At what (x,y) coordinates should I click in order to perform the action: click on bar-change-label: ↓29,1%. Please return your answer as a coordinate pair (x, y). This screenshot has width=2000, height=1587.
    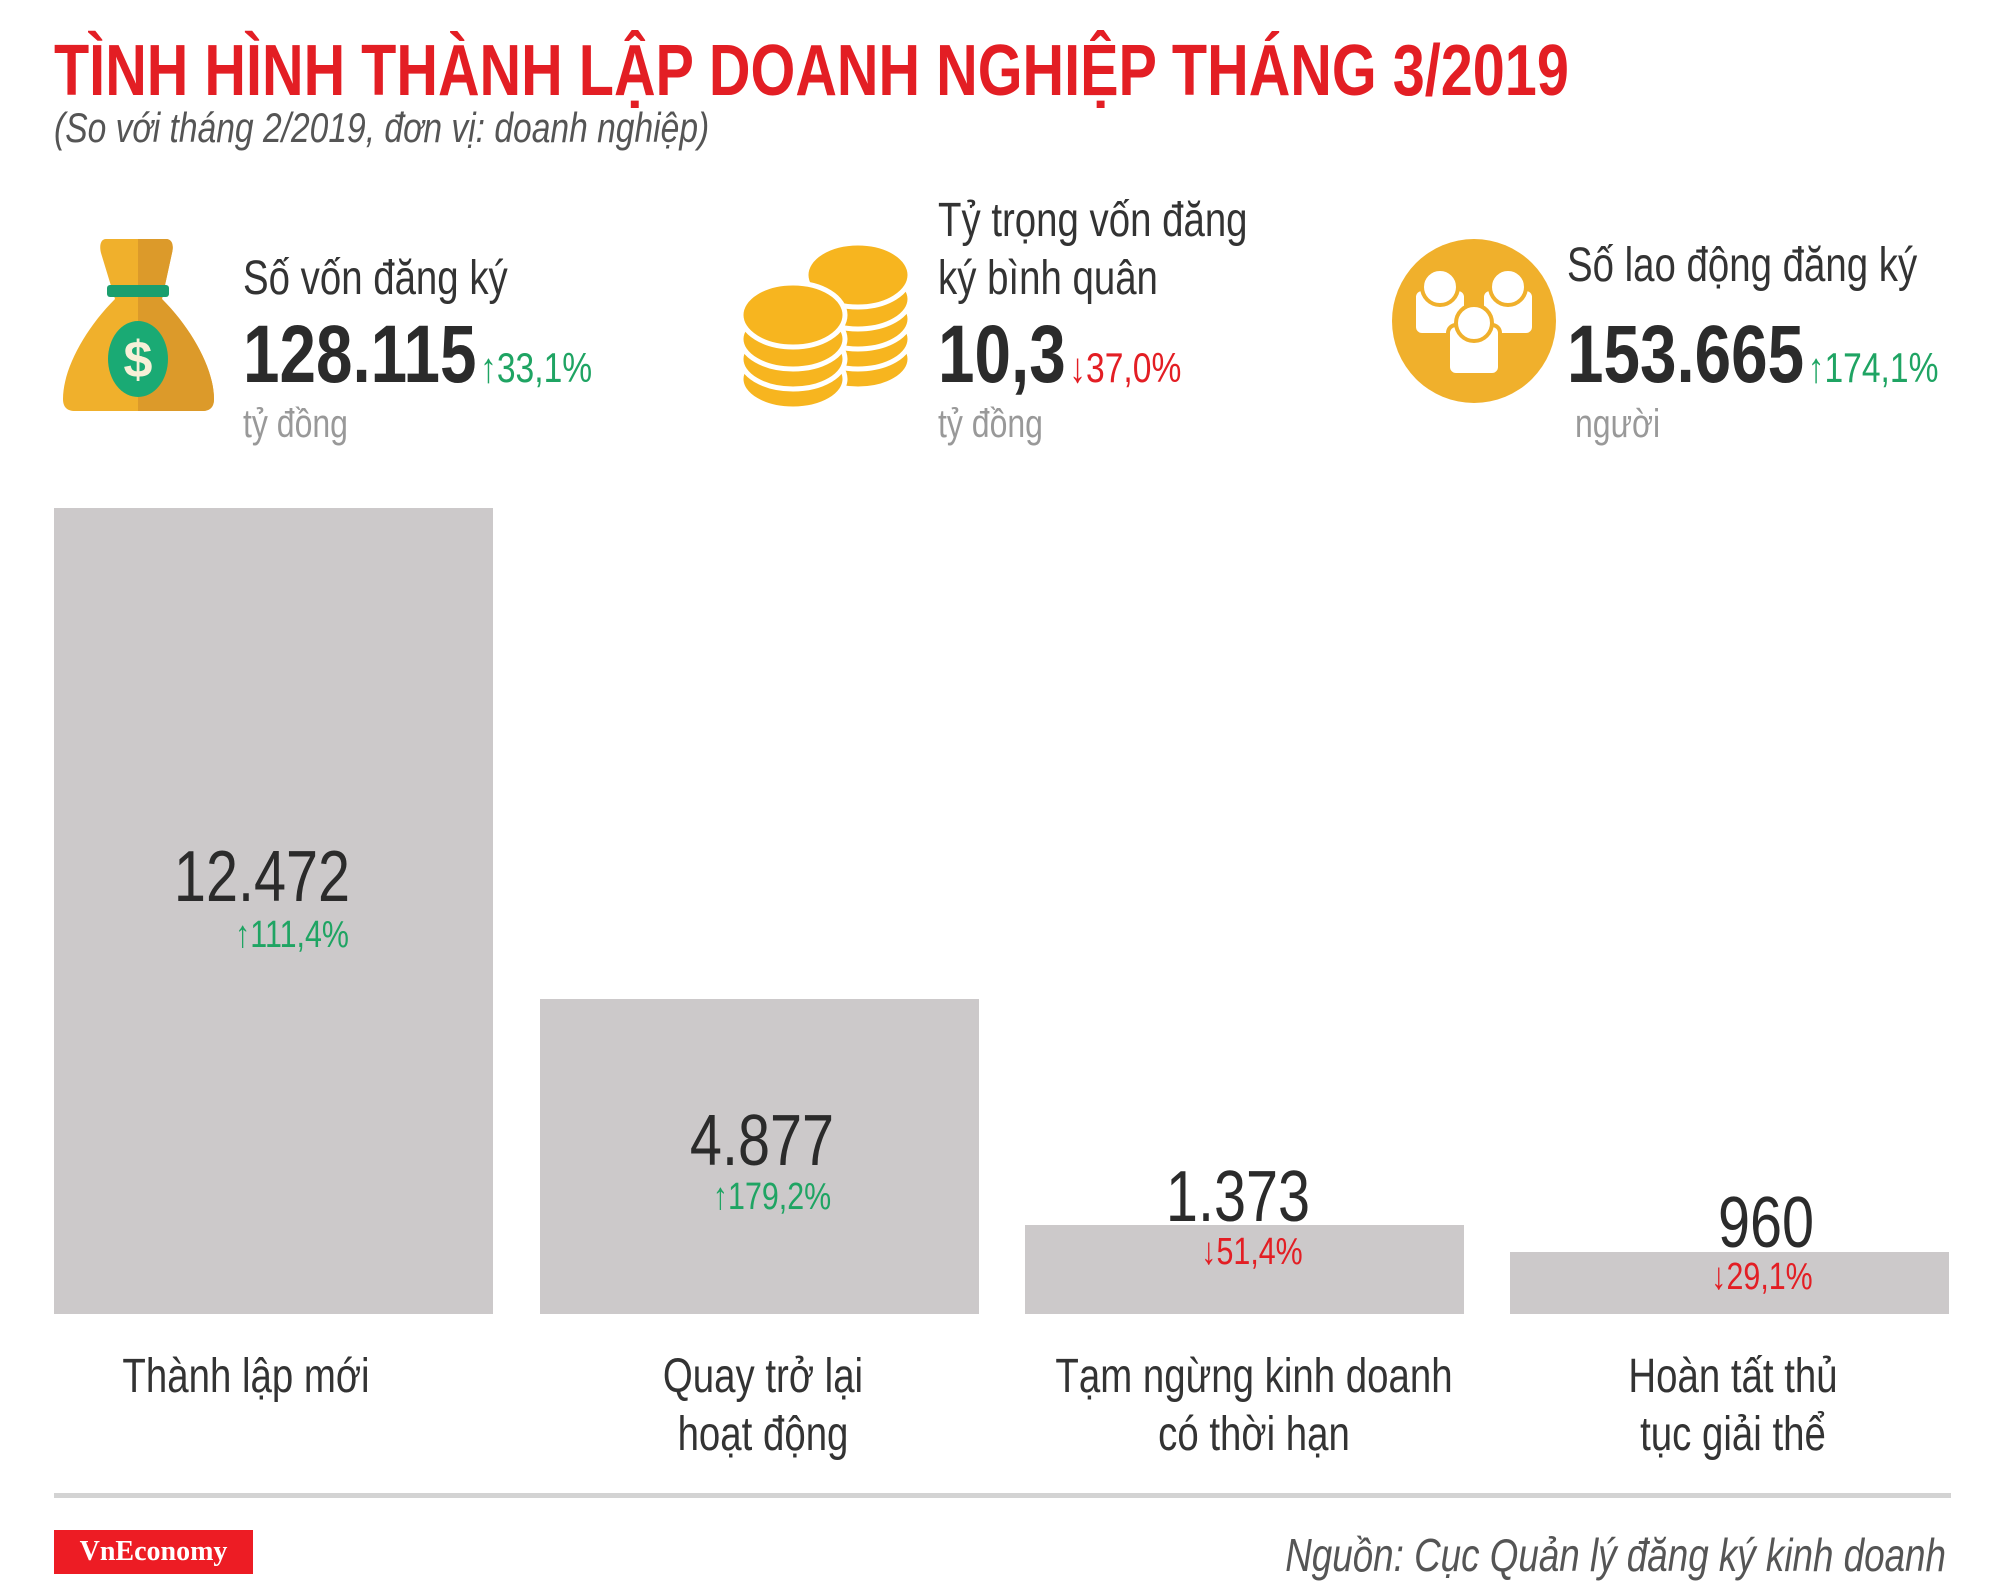
    Looking at the image, I should click on (1762, 1277).